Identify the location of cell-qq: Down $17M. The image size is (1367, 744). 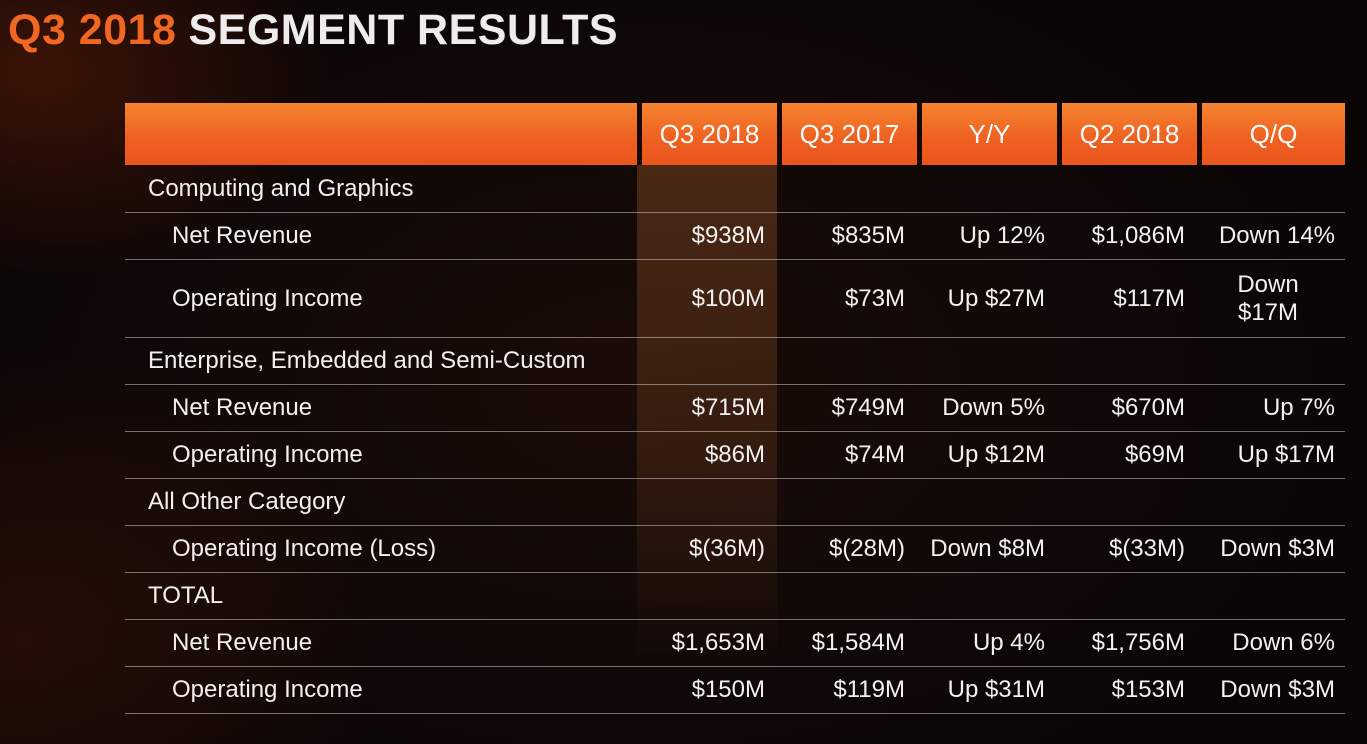
(1271, 298).